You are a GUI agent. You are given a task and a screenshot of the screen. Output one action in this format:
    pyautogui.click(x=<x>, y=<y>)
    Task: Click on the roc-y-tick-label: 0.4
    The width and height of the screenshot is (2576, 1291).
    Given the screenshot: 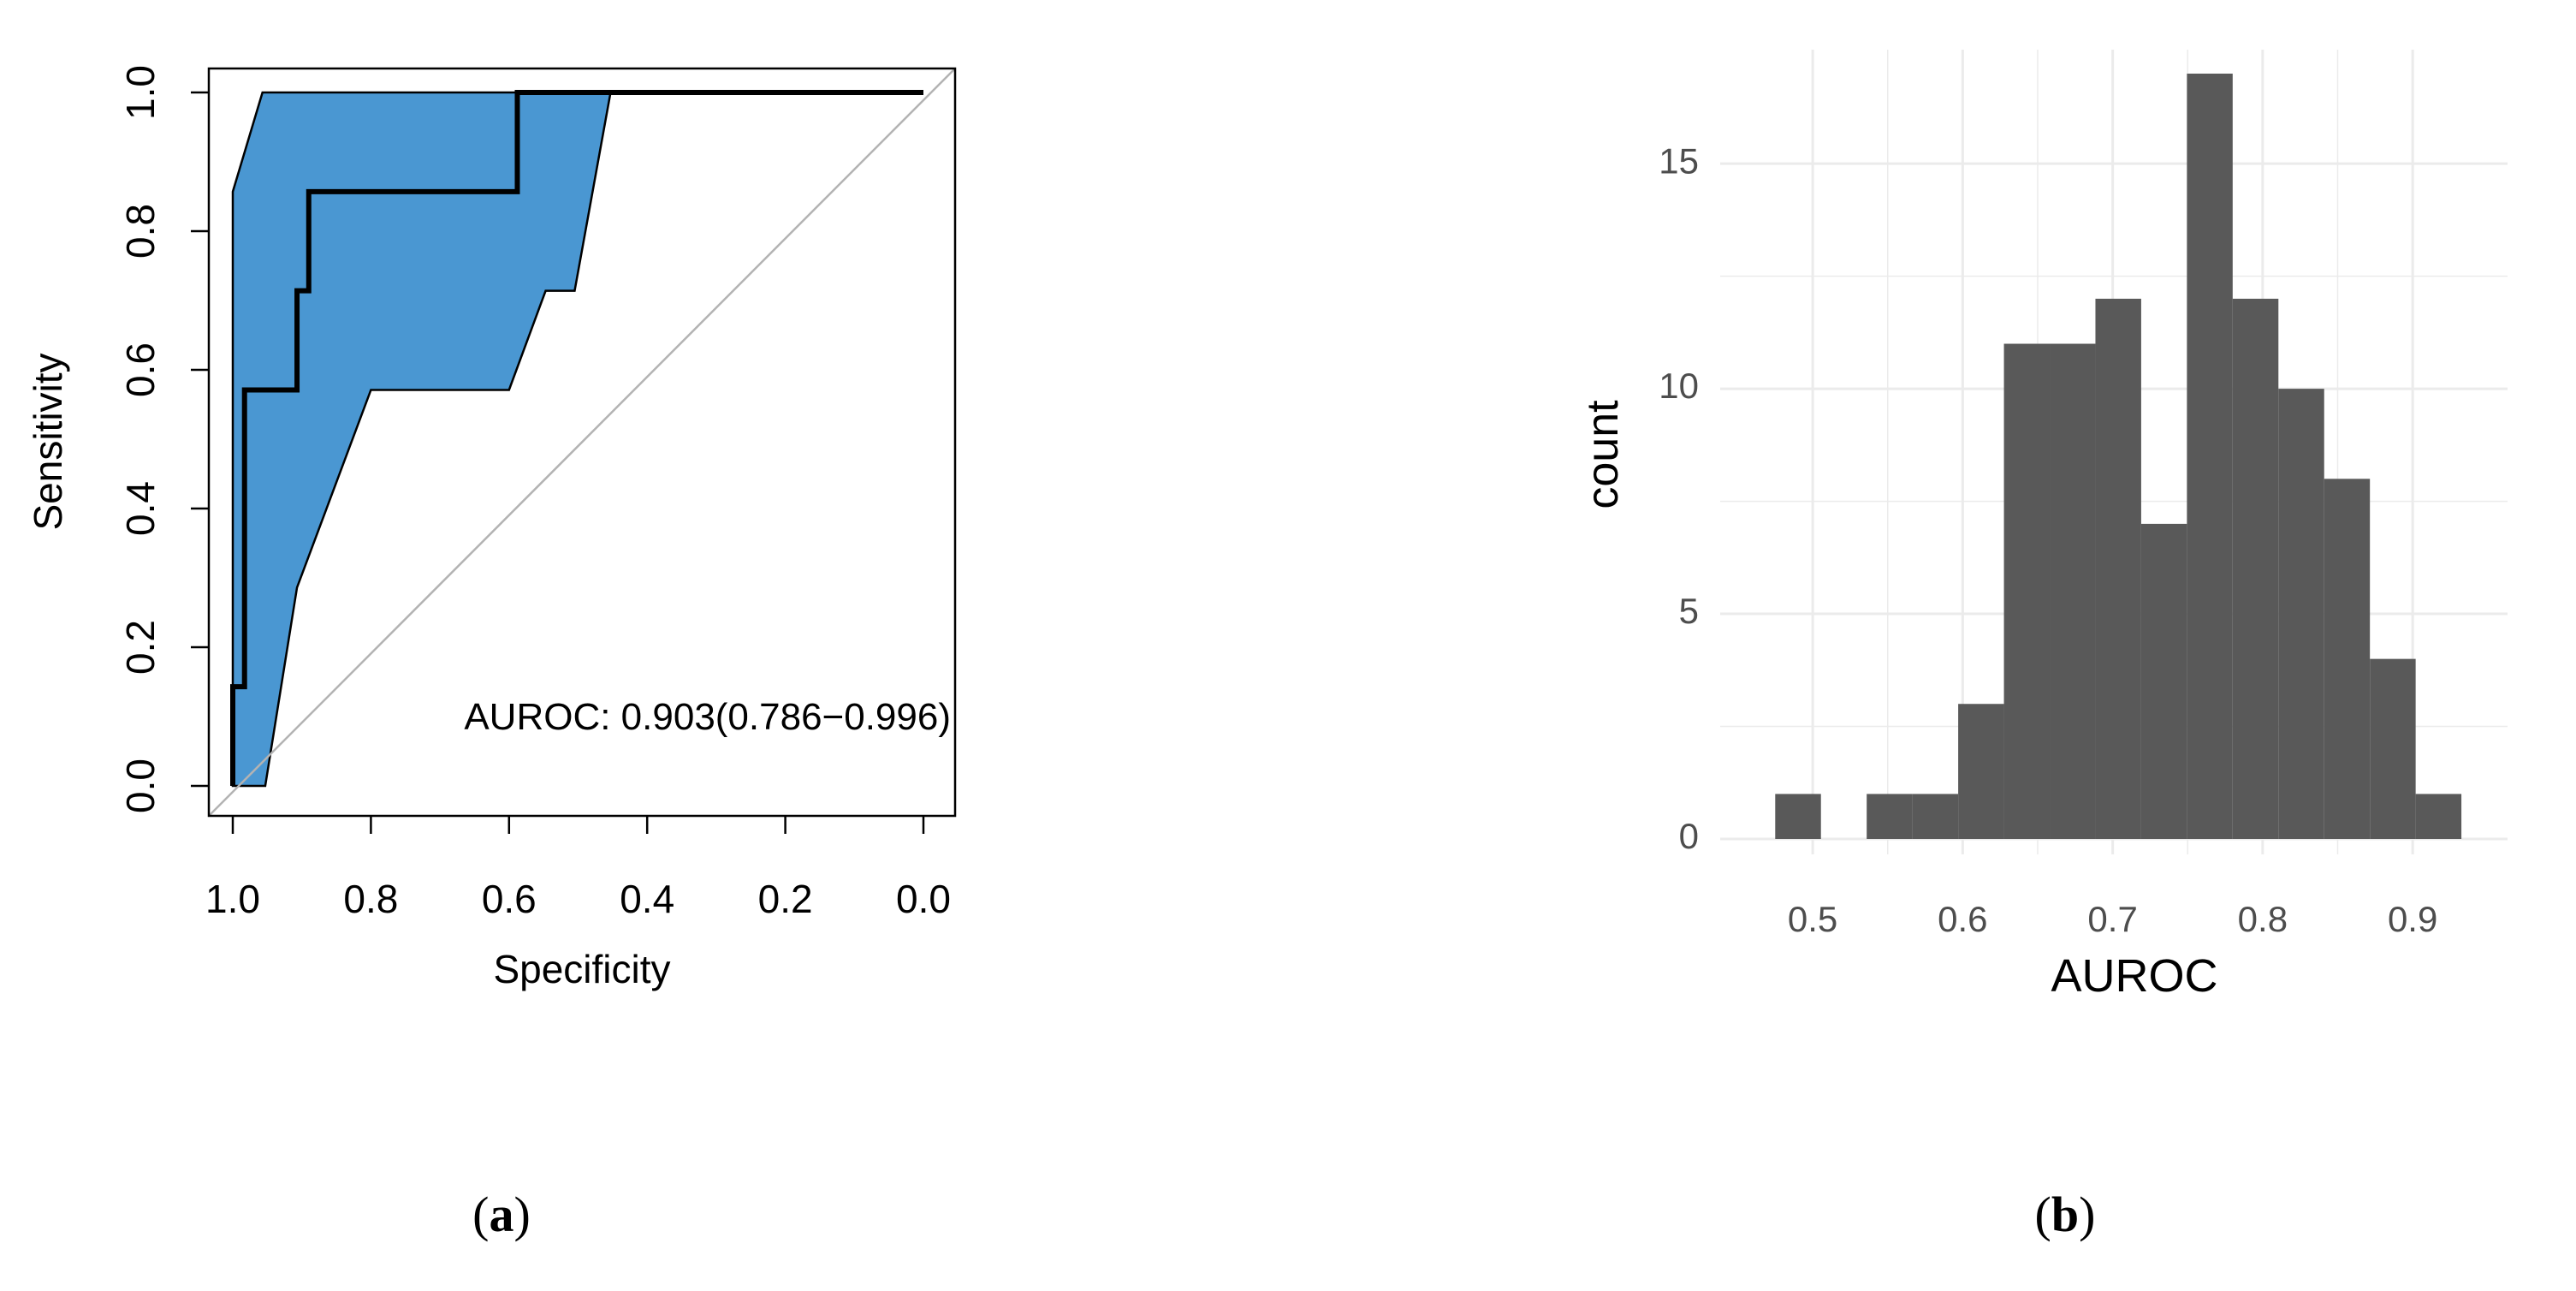 What is the action you would take?
    pyautogui.click(x=140, y=508)
    